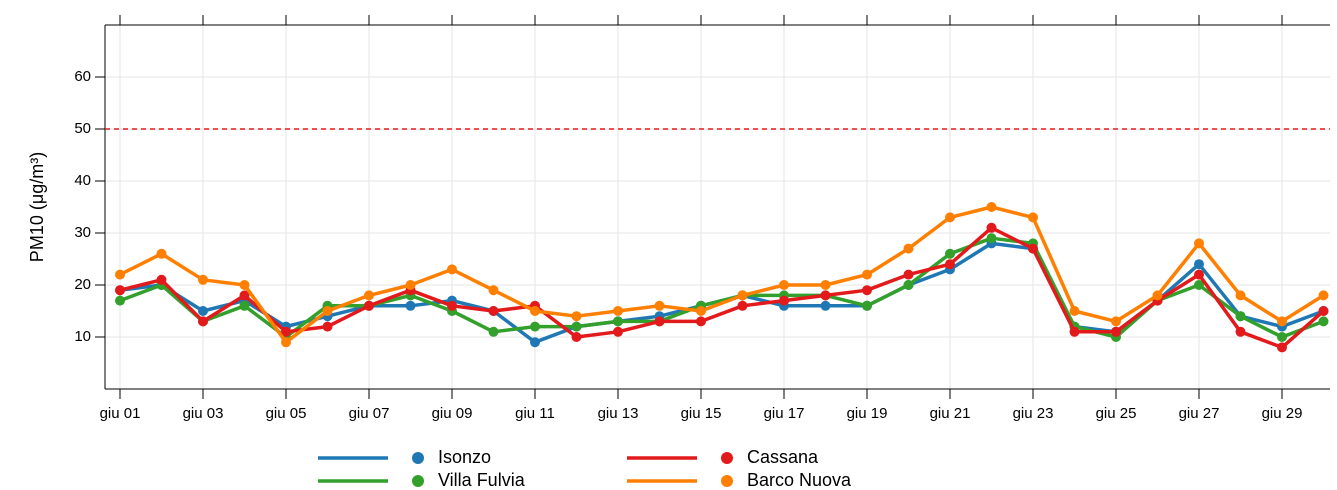 This screenshot has width=1337, height=490. Describe the element at coordinates (950, 413) in the screenshot. I see `x-tick-label: giu 21` at that location.